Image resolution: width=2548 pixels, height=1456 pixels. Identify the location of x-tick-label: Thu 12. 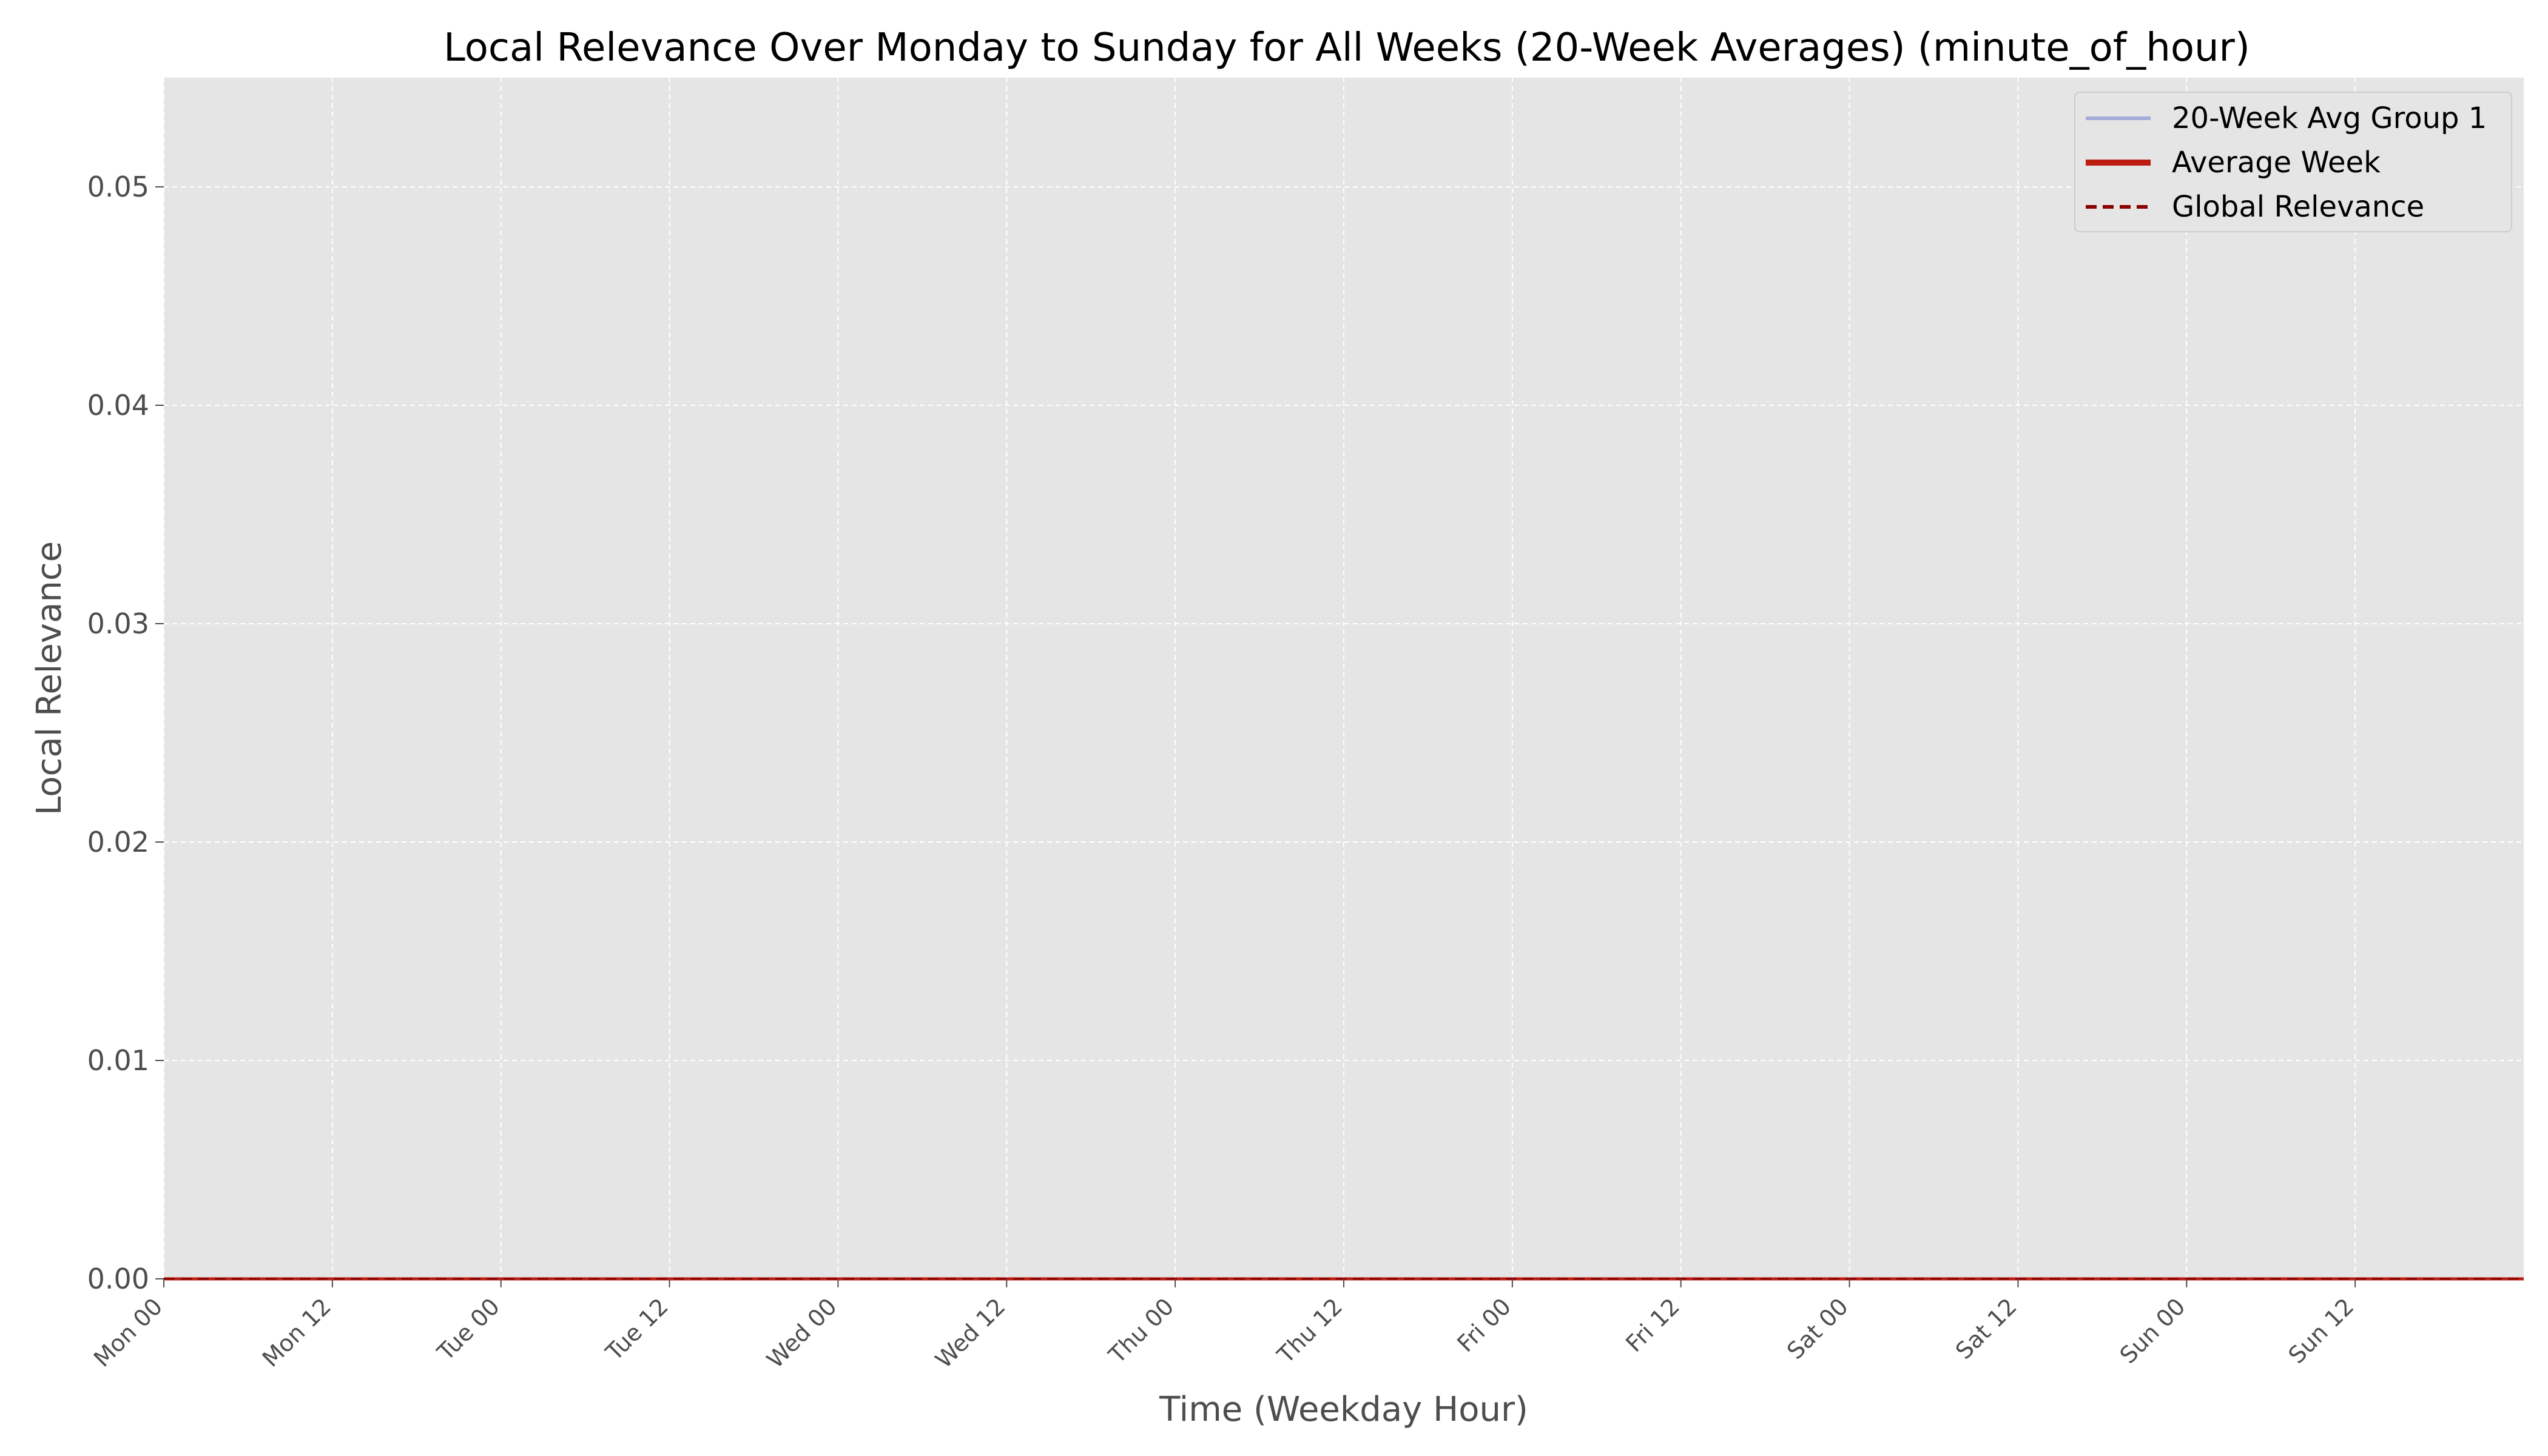
(1309, 1331).